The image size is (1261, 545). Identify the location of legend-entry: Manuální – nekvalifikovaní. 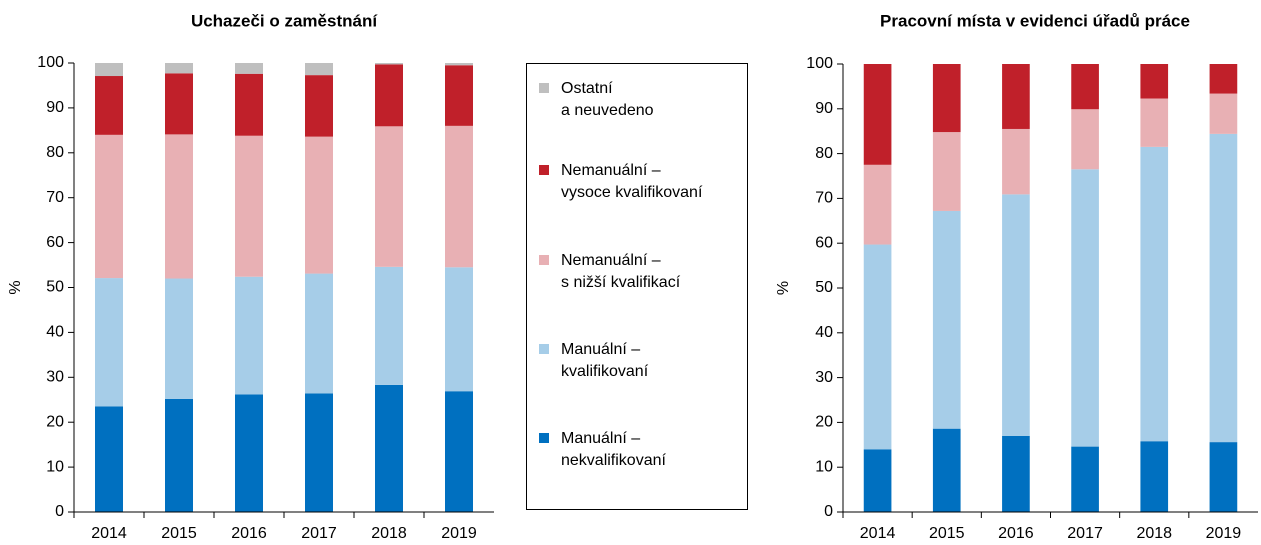
(602, 450).